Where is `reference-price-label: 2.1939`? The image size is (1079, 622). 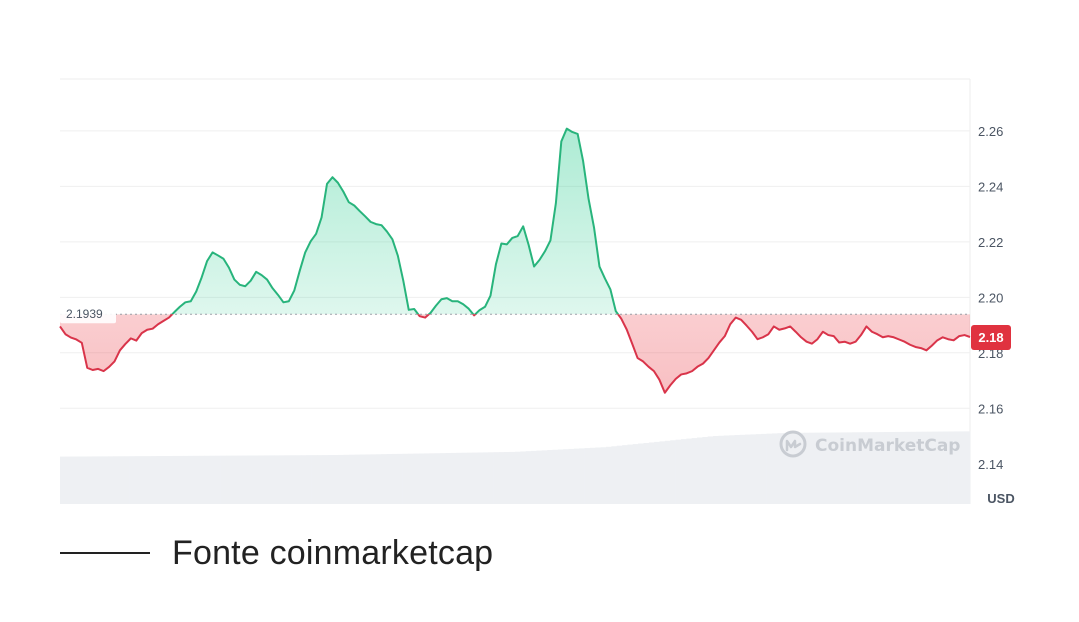
reference-price-label: 2.1939 is located at coordinates (84, 314).